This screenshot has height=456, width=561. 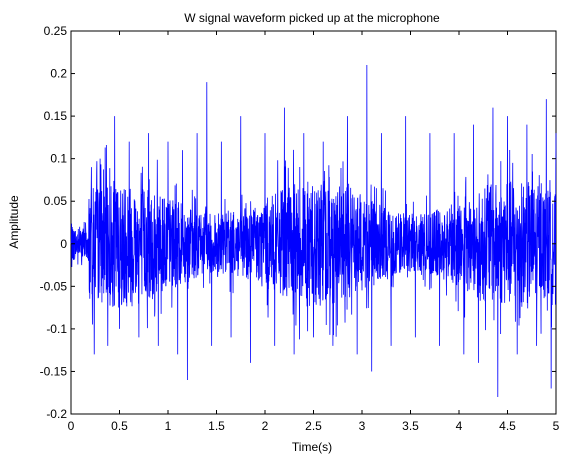 I want to click on x-tick-label: 1.5, so click(x=216, y=426).